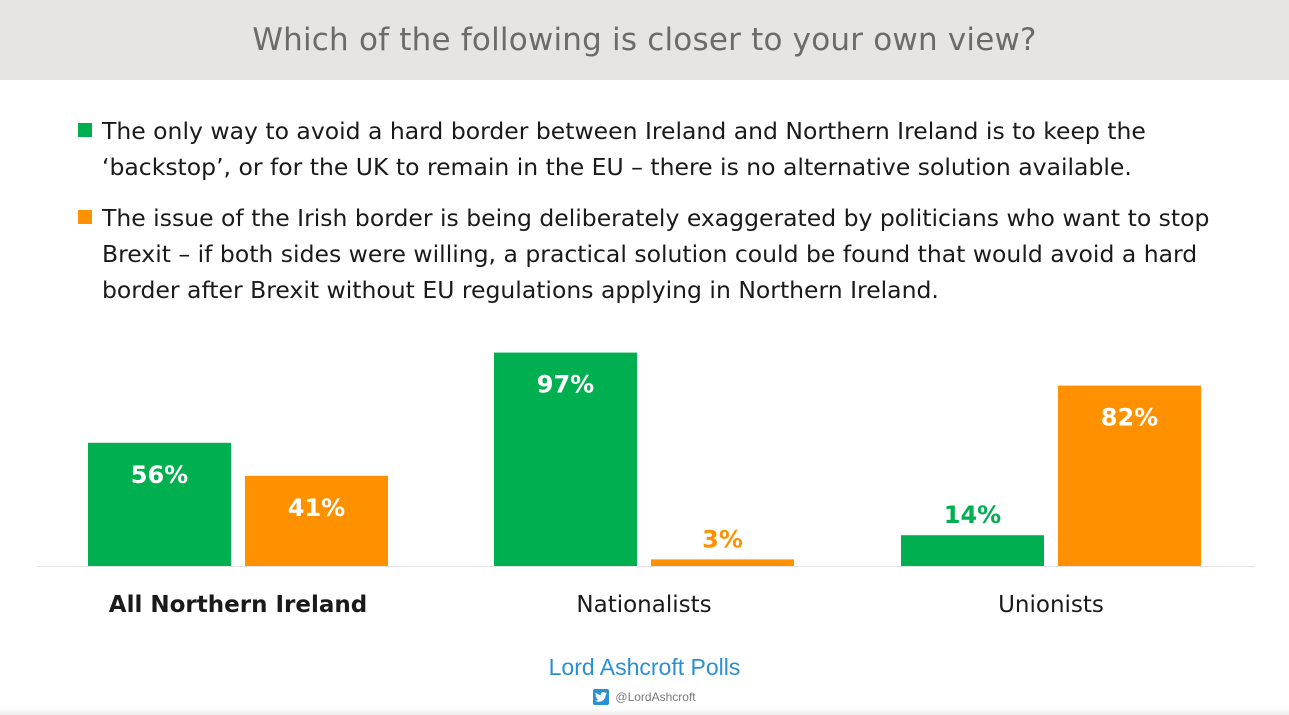  I want to click on data-label-all-northern-ireland-series-1: 41%, so click(316, 508).